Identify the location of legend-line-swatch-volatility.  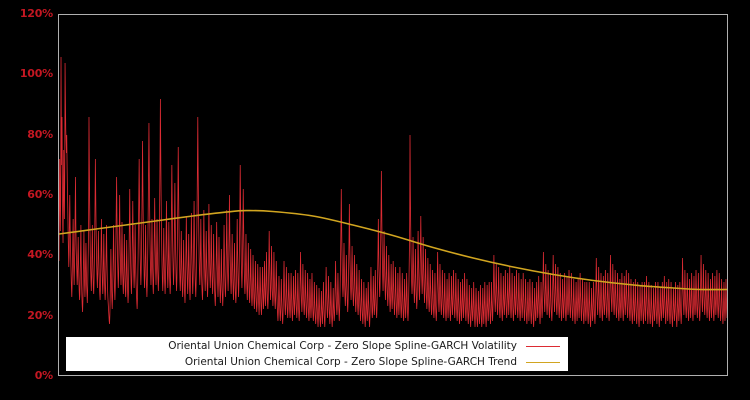
(543, 346).